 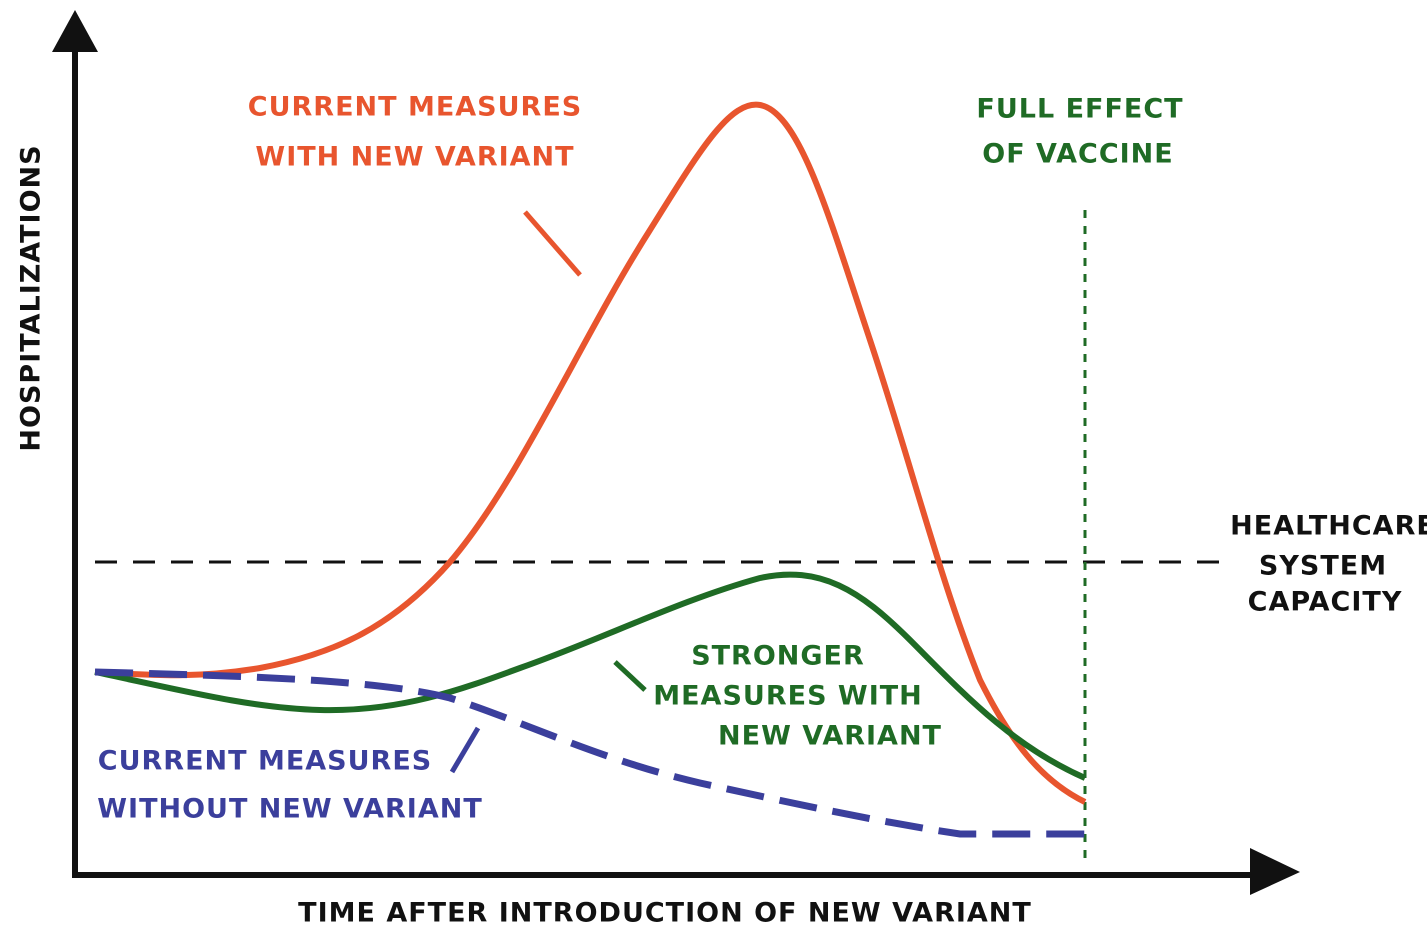 What do you see at coordinates (1275, 871) in the screenshot?
I see `x-arrow` at bounding box center [1275, 871].